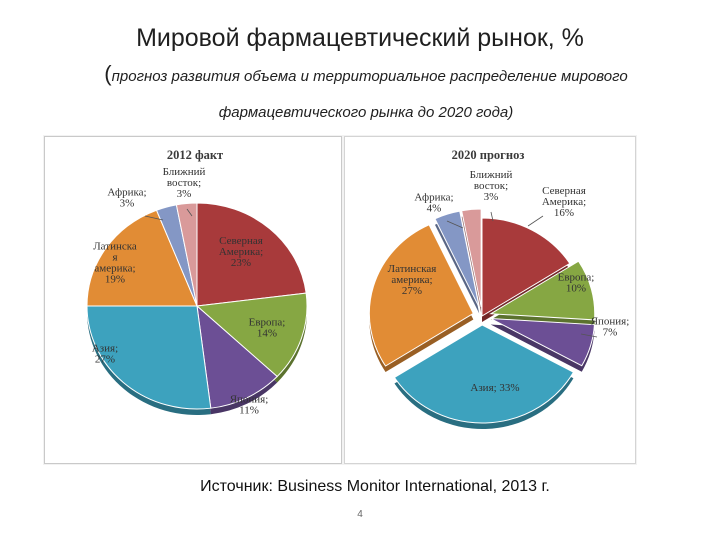  I want to click on chart-2020-slice-north-america, so click(526, 267).